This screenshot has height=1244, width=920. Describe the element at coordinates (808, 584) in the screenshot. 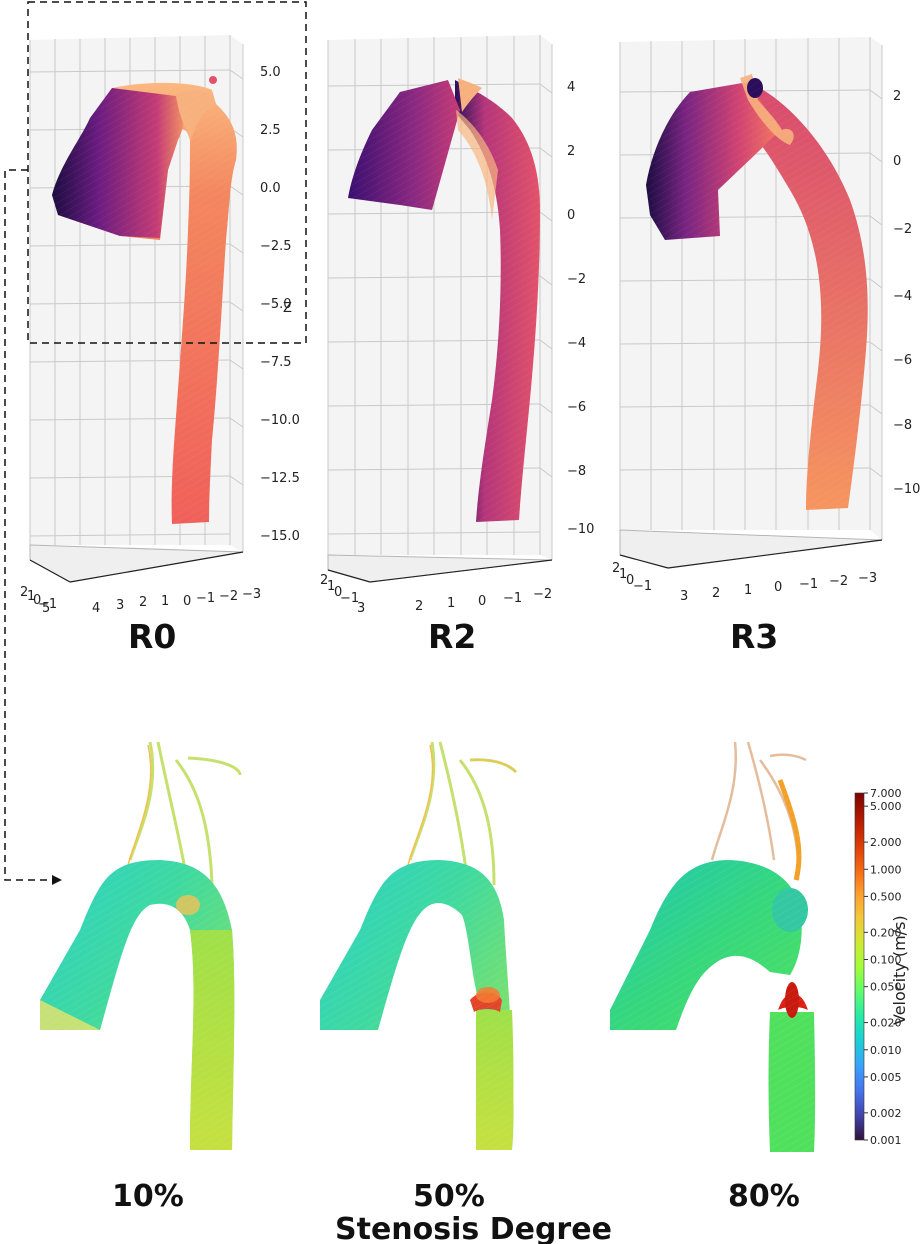

I see `r3-x-tick: −1` at that location.